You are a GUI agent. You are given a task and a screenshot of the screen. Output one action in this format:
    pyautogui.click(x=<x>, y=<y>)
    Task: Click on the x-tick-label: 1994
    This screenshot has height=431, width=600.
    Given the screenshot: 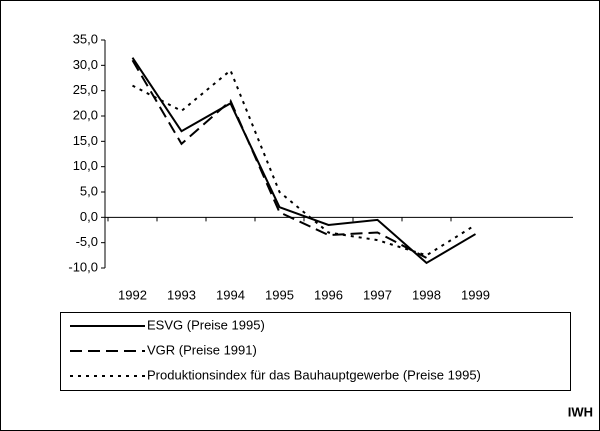 What is the action you would take?
    pyautogui.click(x=230, y=294)
    